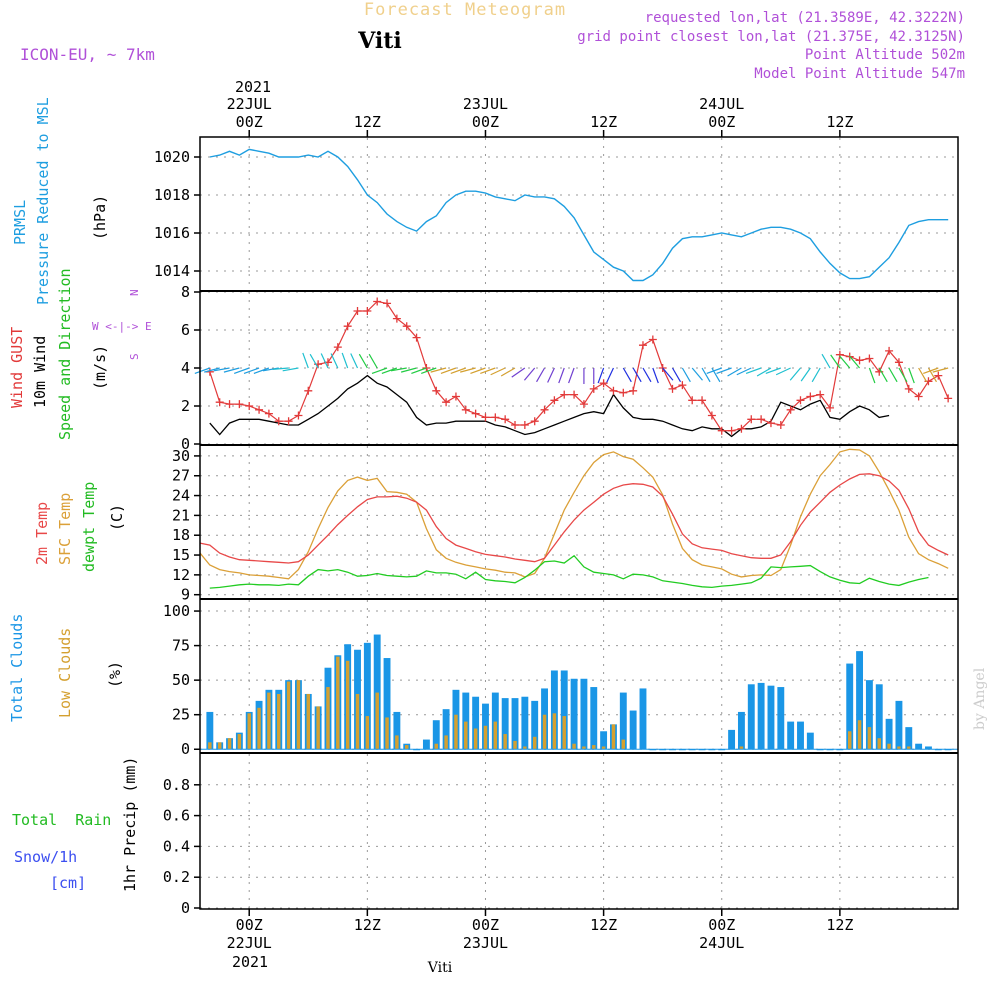 Image resolution: width=1000 pixels, height=1000 pixels. What do you see at coordinates (17, 367) in the screenshot?
I see `gust-label: Wind GUST` at bounding box center [17, 367].